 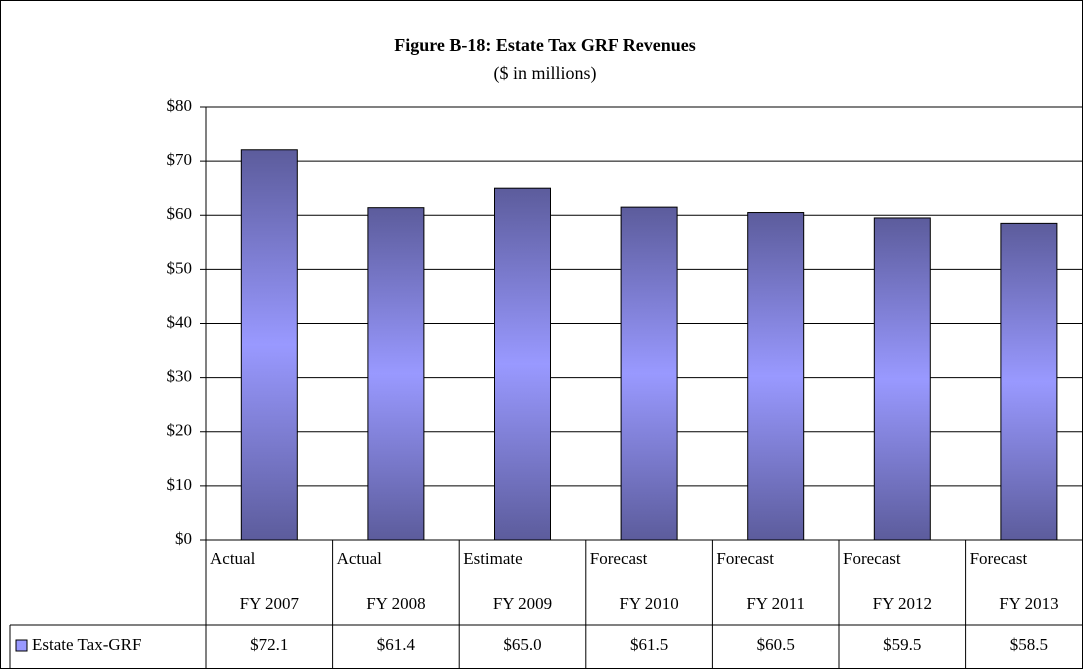 What do you see at coordinates (522, 644) in the screenshot?
I see `value-label: $65.0` at bounding box center [522, 644].